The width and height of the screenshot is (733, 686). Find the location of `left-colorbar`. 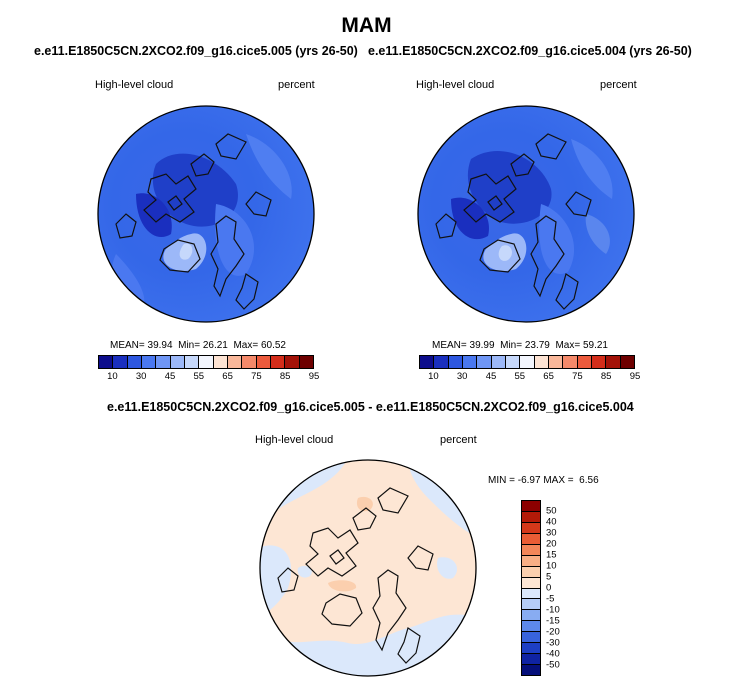

left-colorbar is located at coordinates (206, 362).